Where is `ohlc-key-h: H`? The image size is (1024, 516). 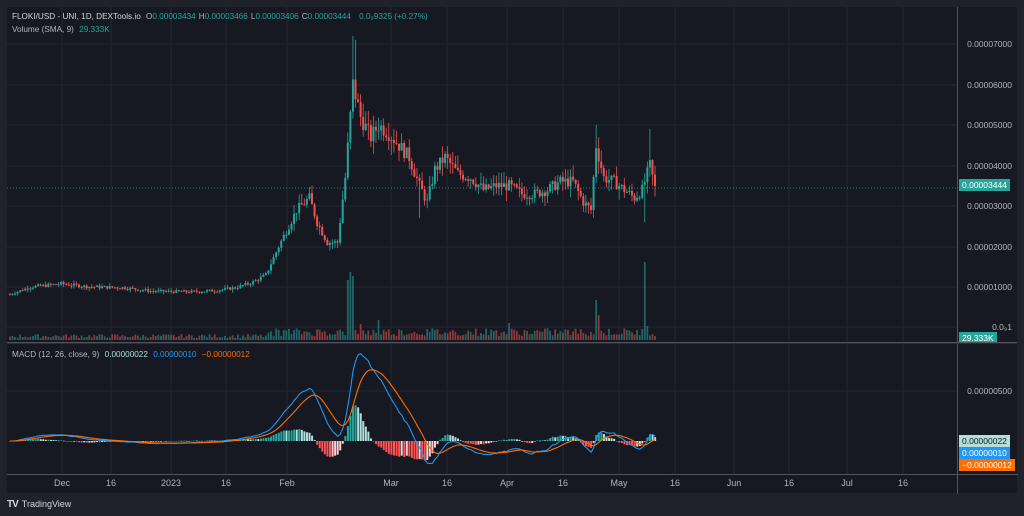
ohlc-key-h: H is located at coordinates (201, 16).